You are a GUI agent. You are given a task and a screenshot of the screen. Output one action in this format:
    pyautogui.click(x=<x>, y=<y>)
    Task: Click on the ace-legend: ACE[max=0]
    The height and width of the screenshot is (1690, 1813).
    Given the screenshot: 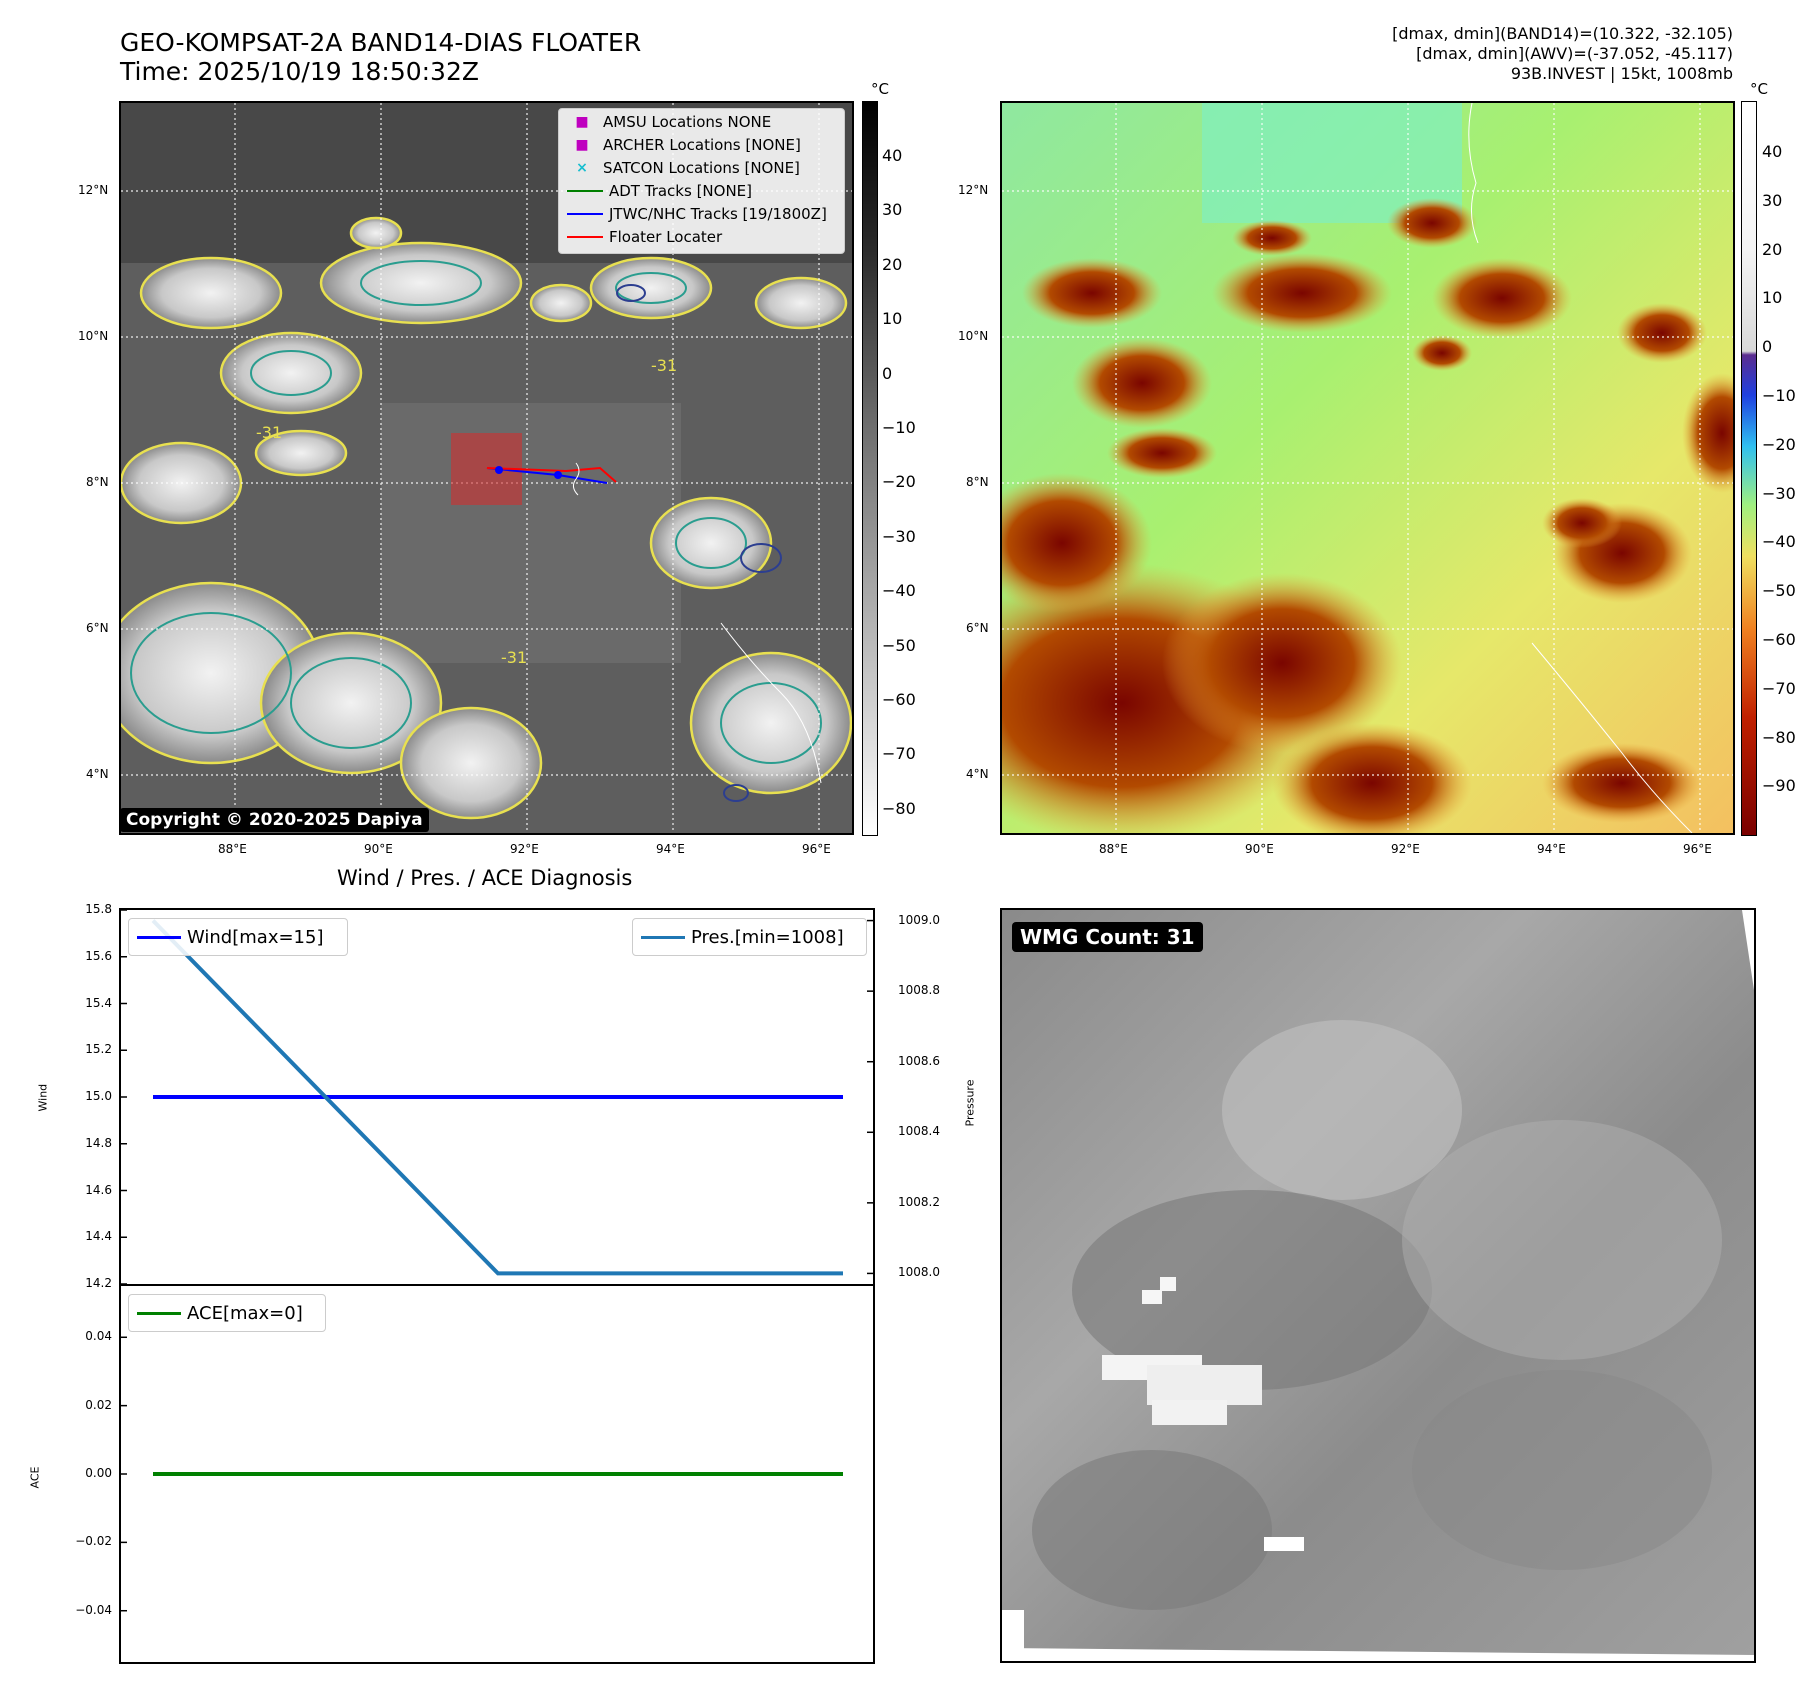 What is the action you would take?
    pyautogui.click(x=227, y=1313)
    